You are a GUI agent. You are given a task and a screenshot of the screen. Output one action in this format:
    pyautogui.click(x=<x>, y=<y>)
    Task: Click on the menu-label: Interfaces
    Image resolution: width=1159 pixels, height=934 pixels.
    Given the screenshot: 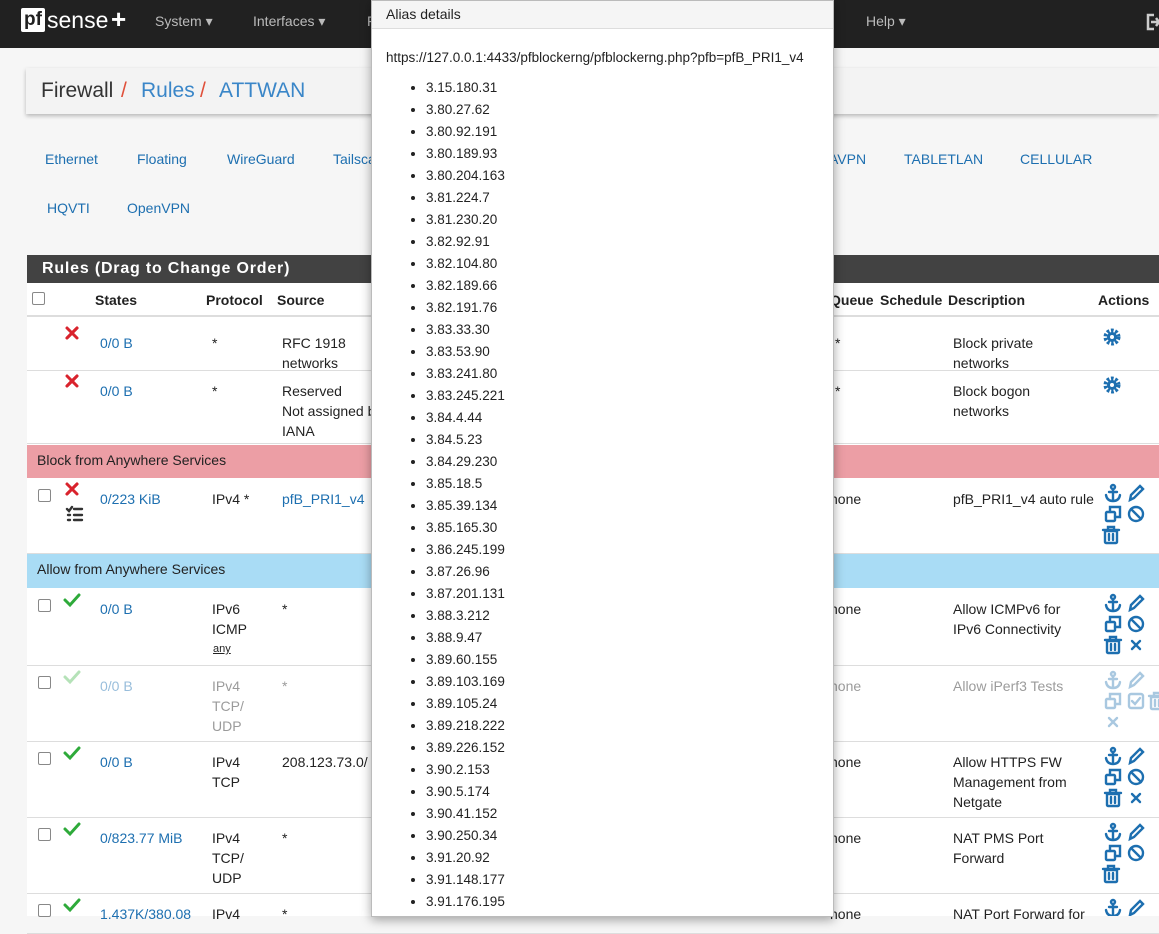 What is the action you would take?
    pyautogui.click(x=284, y=21)
    